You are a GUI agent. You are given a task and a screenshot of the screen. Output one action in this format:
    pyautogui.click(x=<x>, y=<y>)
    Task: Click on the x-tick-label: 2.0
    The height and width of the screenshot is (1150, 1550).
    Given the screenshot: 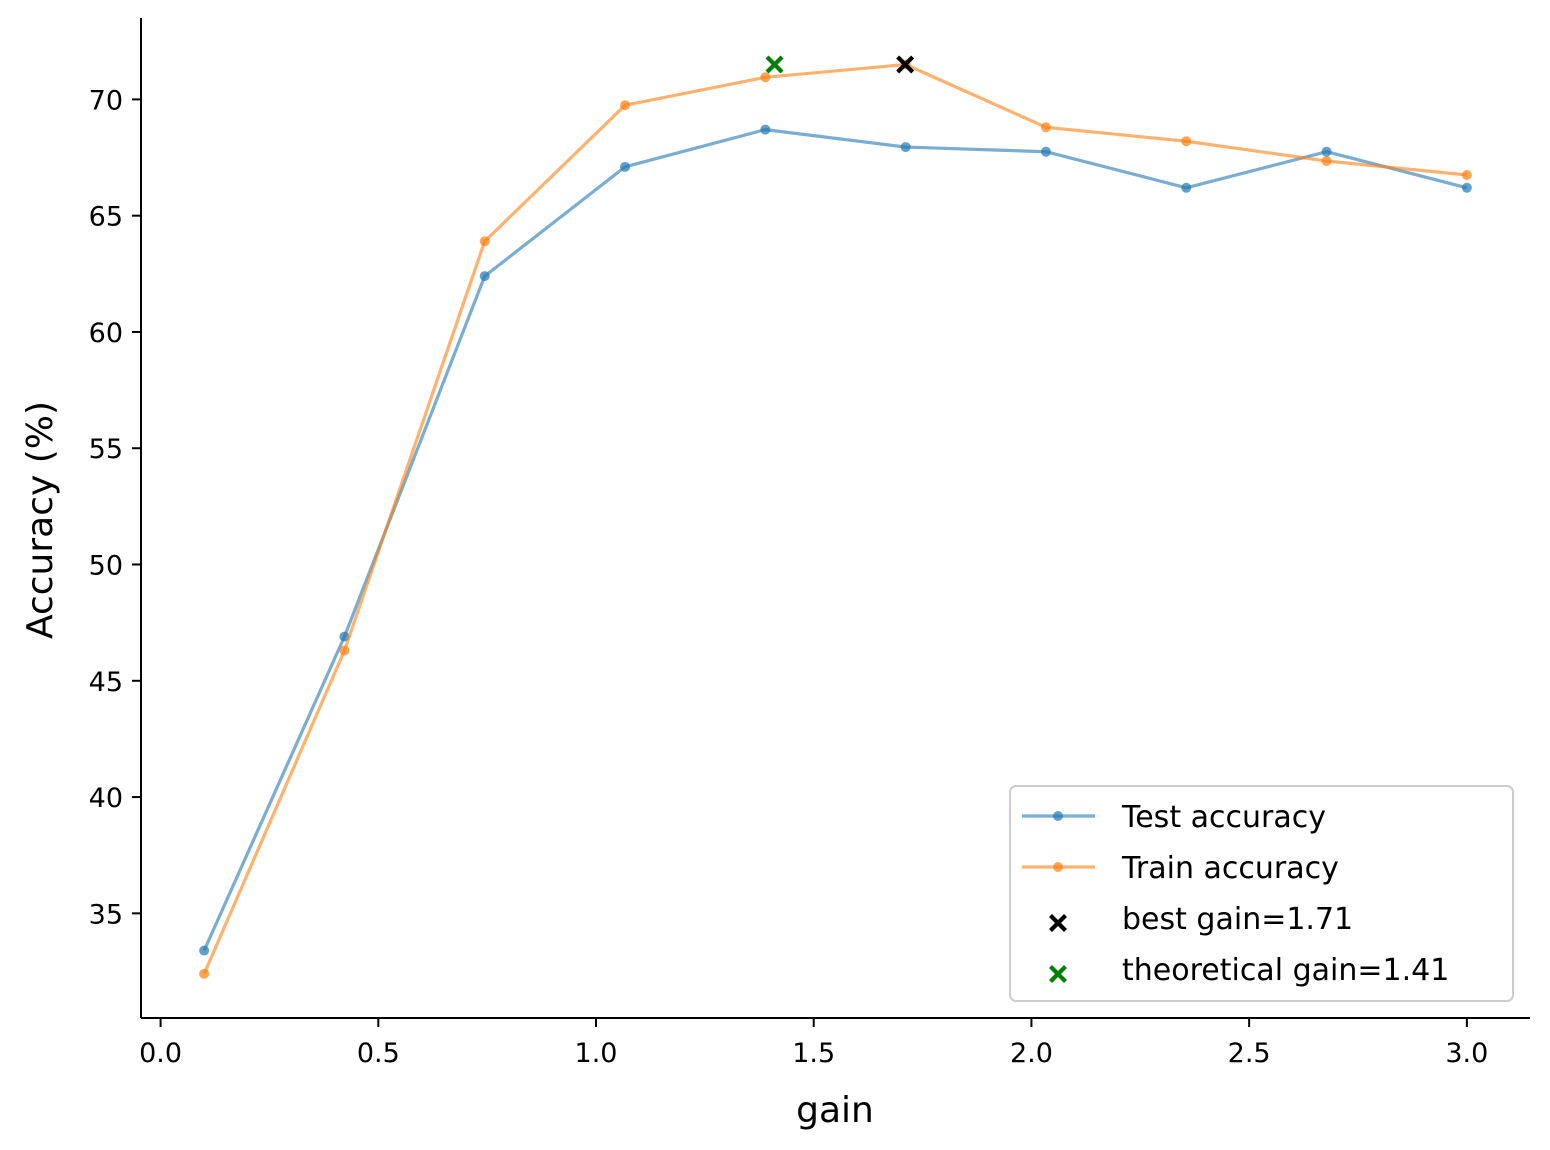 What is the action you would take?
    pyautogui.click(x=1031, y=1053)
    